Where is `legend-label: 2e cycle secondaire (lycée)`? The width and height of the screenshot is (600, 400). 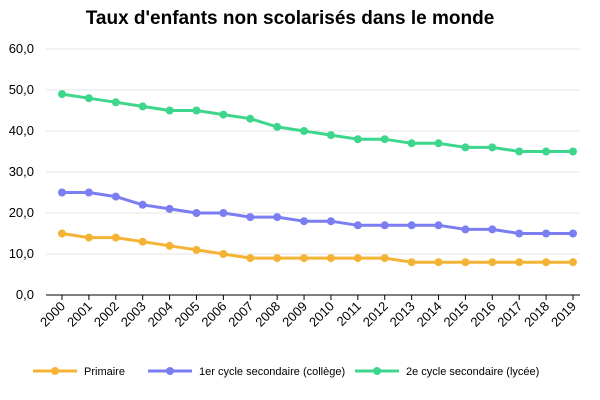
legend-label: 2e cycle secondaire (lycée) is located at coordinates (472, 372).